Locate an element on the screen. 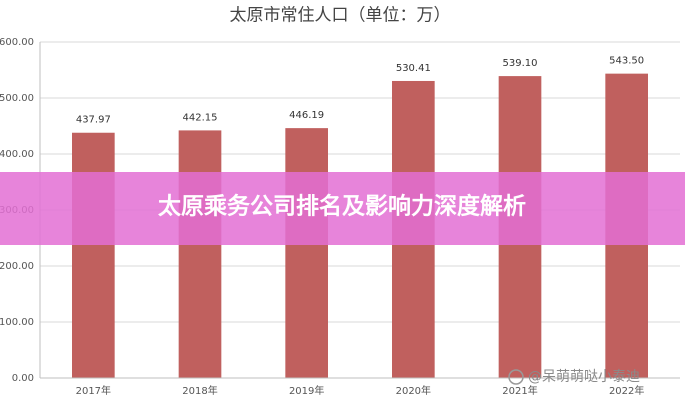 The width and height of the screenshot is (685, 400). x-tick-label: 2022年 is located at coordinates (626, 390).